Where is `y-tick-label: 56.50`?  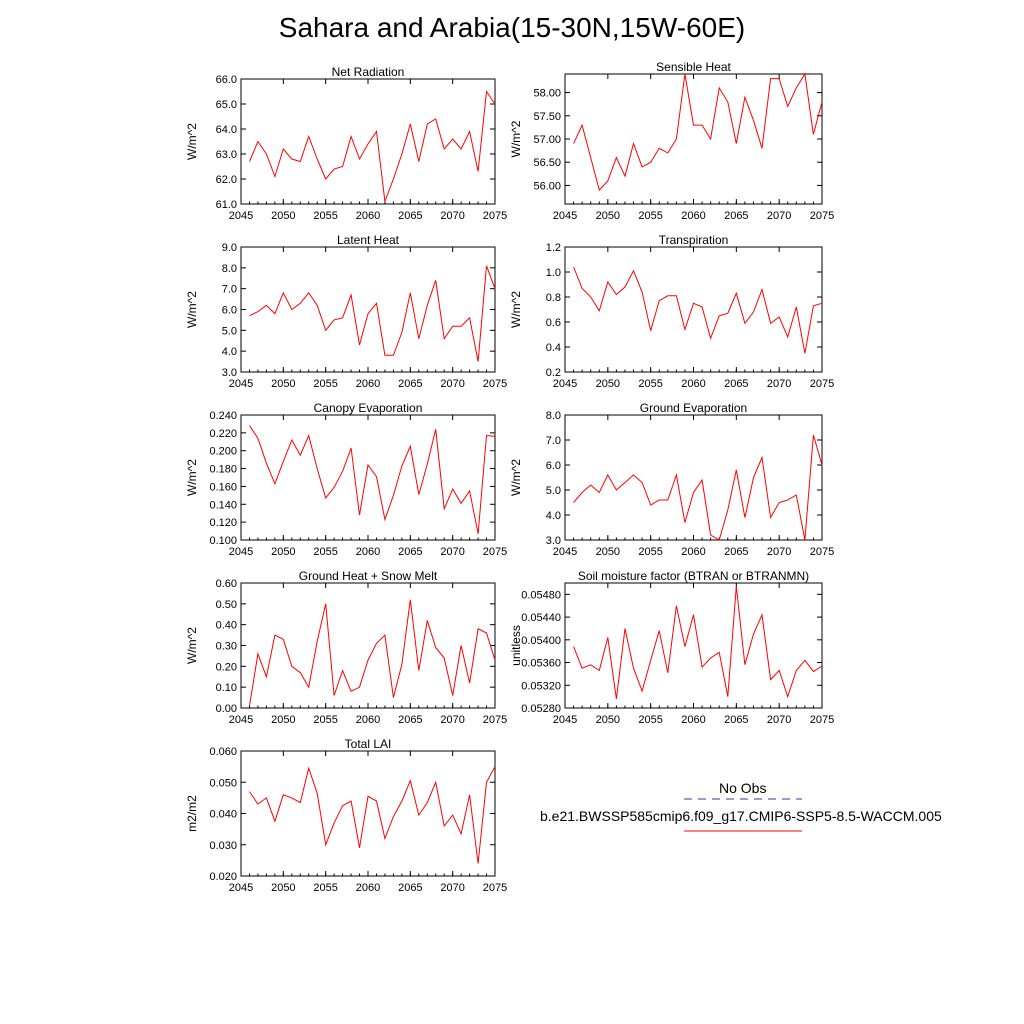 y-tick-label: 56.50 is located at coordinates (547, 163).